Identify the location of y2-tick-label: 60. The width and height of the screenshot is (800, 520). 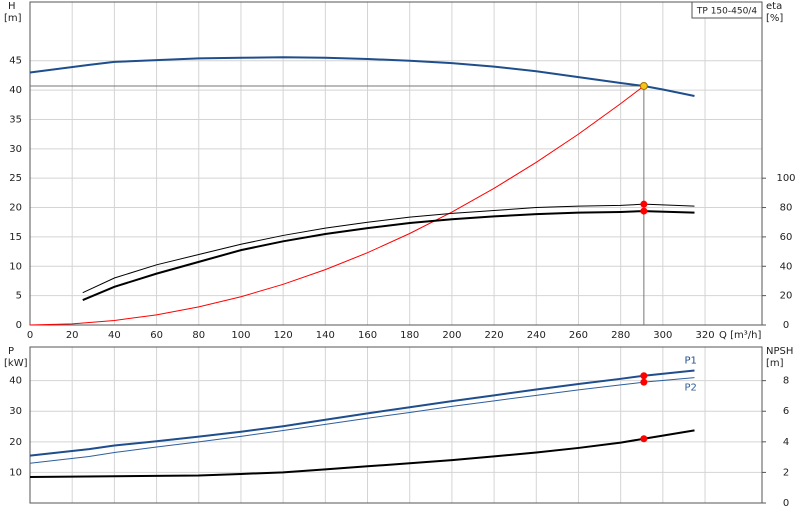
(786, 237).